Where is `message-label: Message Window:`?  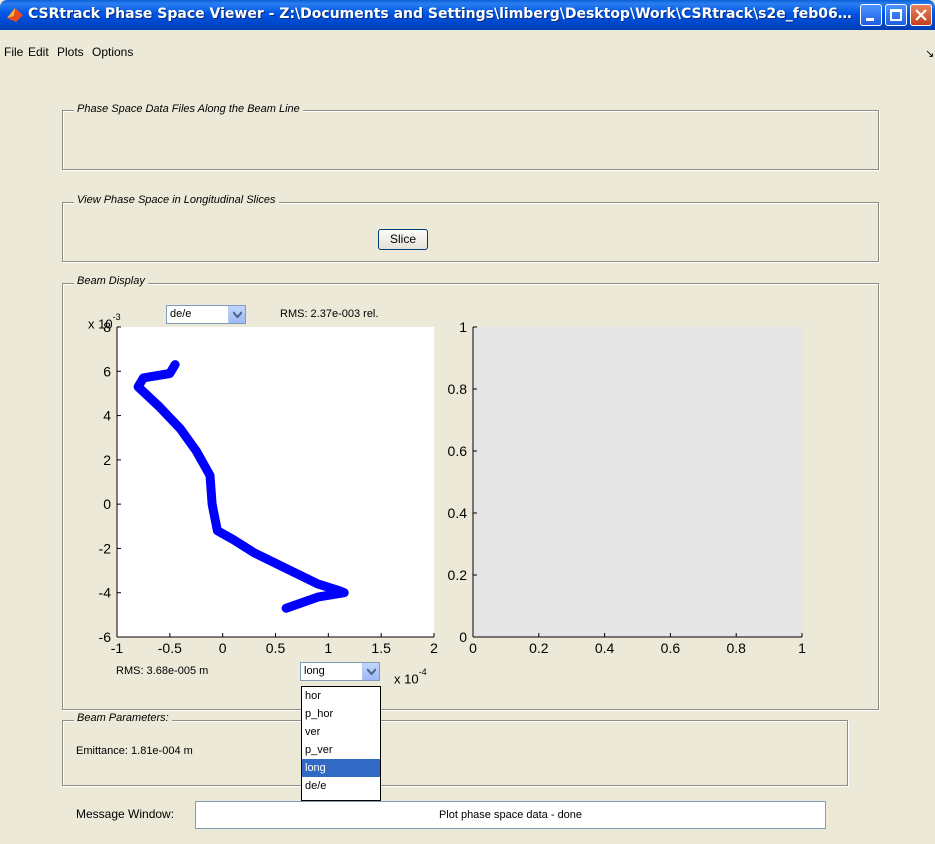 message-label: Message Window: is located at coordinates (125, 814).